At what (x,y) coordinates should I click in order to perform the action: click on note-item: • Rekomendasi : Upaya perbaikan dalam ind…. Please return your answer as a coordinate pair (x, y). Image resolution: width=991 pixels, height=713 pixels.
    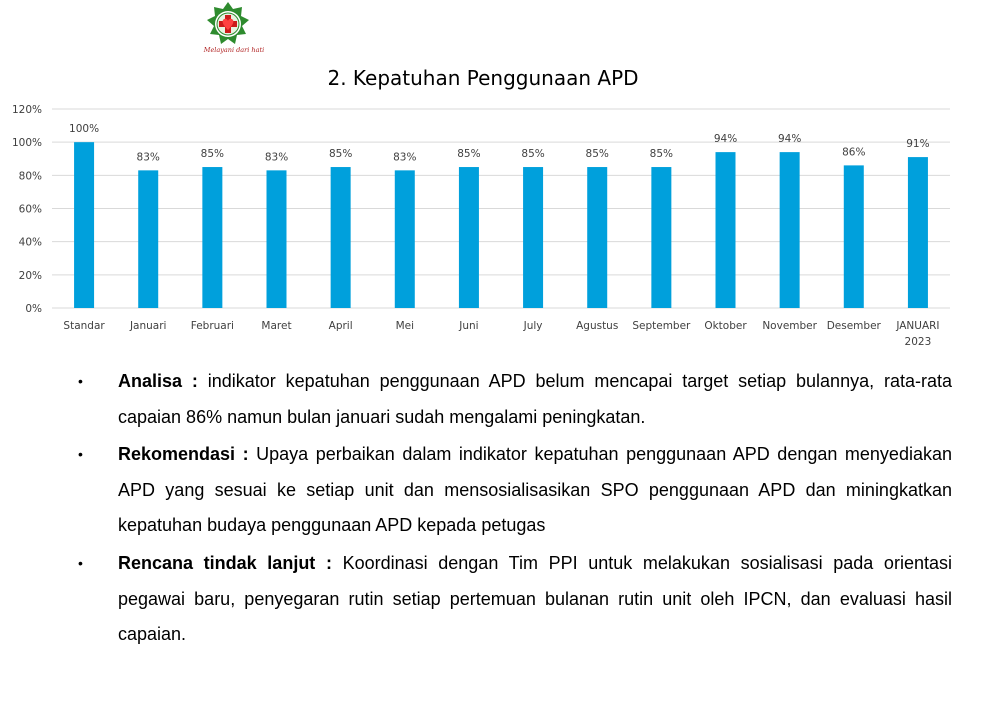
    Looking at the image, I should click on (515, 490).